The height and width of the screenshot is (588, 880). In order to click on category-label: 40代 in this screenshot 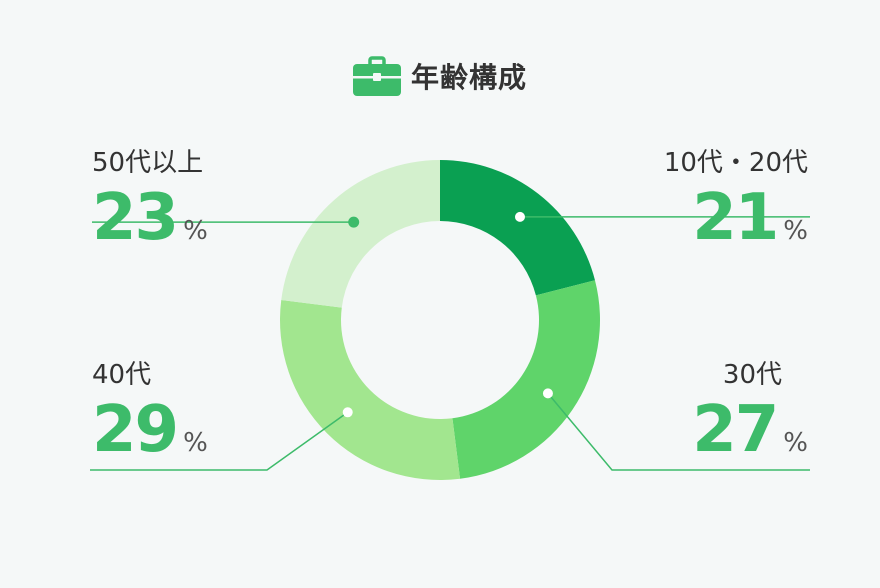, I will do `click(122, 375)`.